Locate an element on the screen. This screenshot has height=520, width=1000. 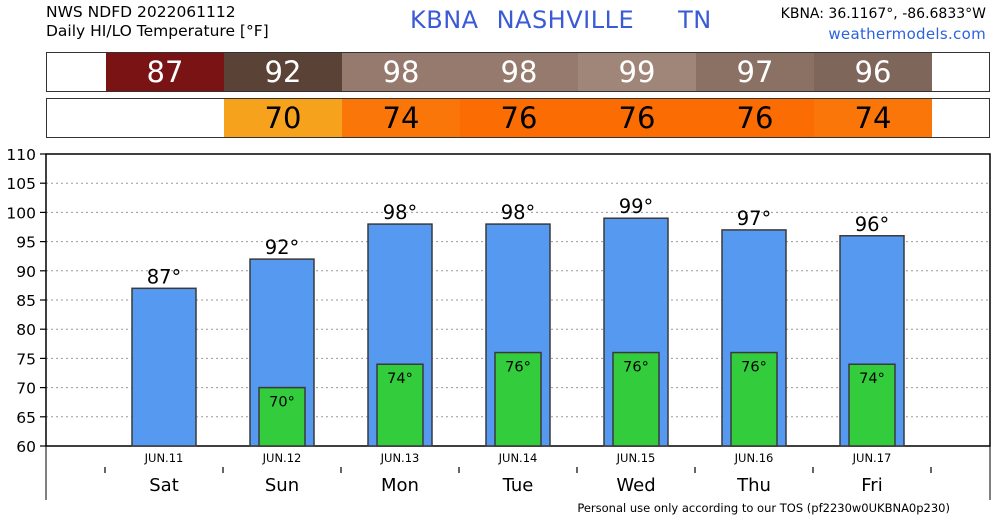
x-date-label: JUN.12 is located at coordinates (282, 458).